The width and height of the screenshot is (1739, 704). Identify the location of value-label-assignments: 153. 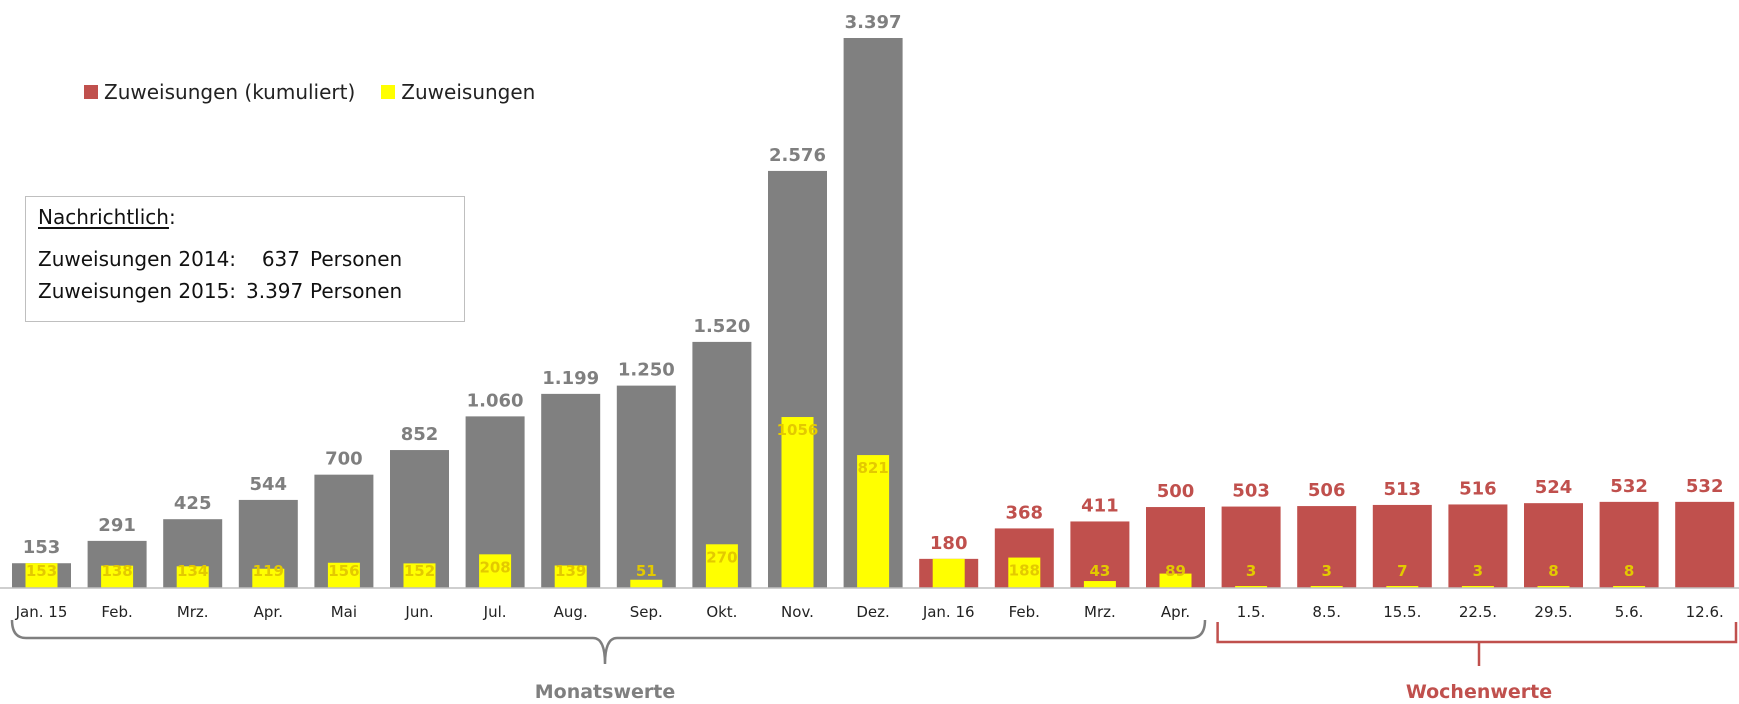
(41, 571).